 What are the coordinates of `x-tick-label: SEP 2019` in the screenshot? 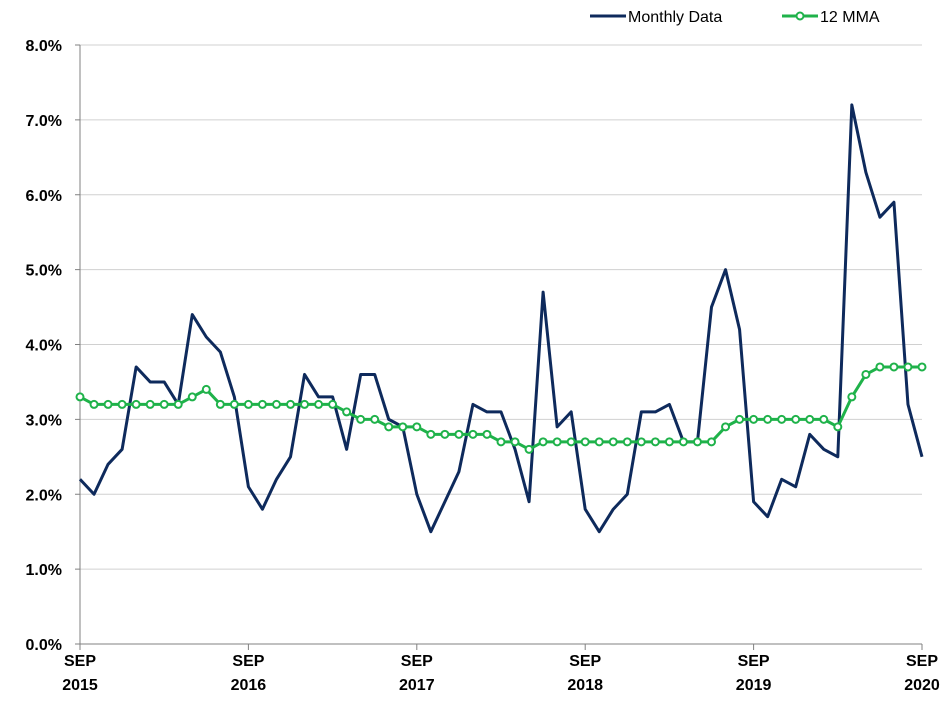 It's located at (754, 673).